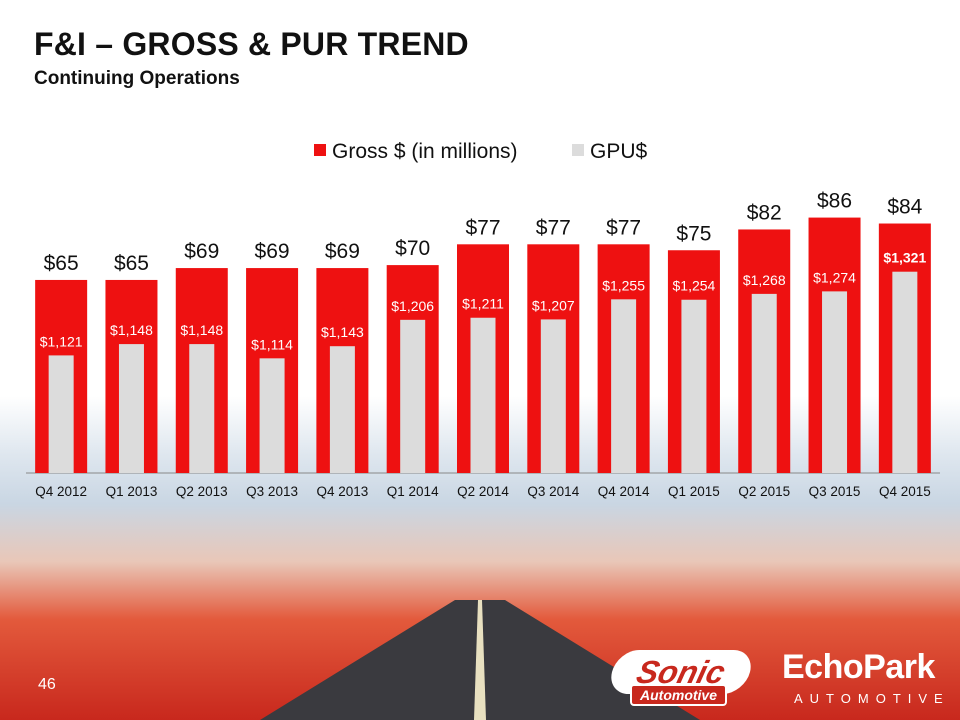  Describe the element at coordinates (137, 78) in the screenshot. I see `slide-subtitle: Continuing Operations` at that location.